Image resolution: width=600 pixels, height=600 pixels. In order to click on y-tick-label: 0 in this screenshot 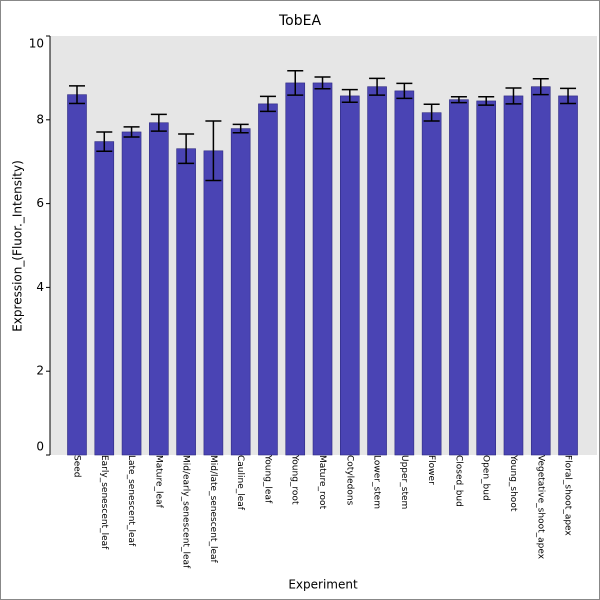, I will do `click(40, 447)`.